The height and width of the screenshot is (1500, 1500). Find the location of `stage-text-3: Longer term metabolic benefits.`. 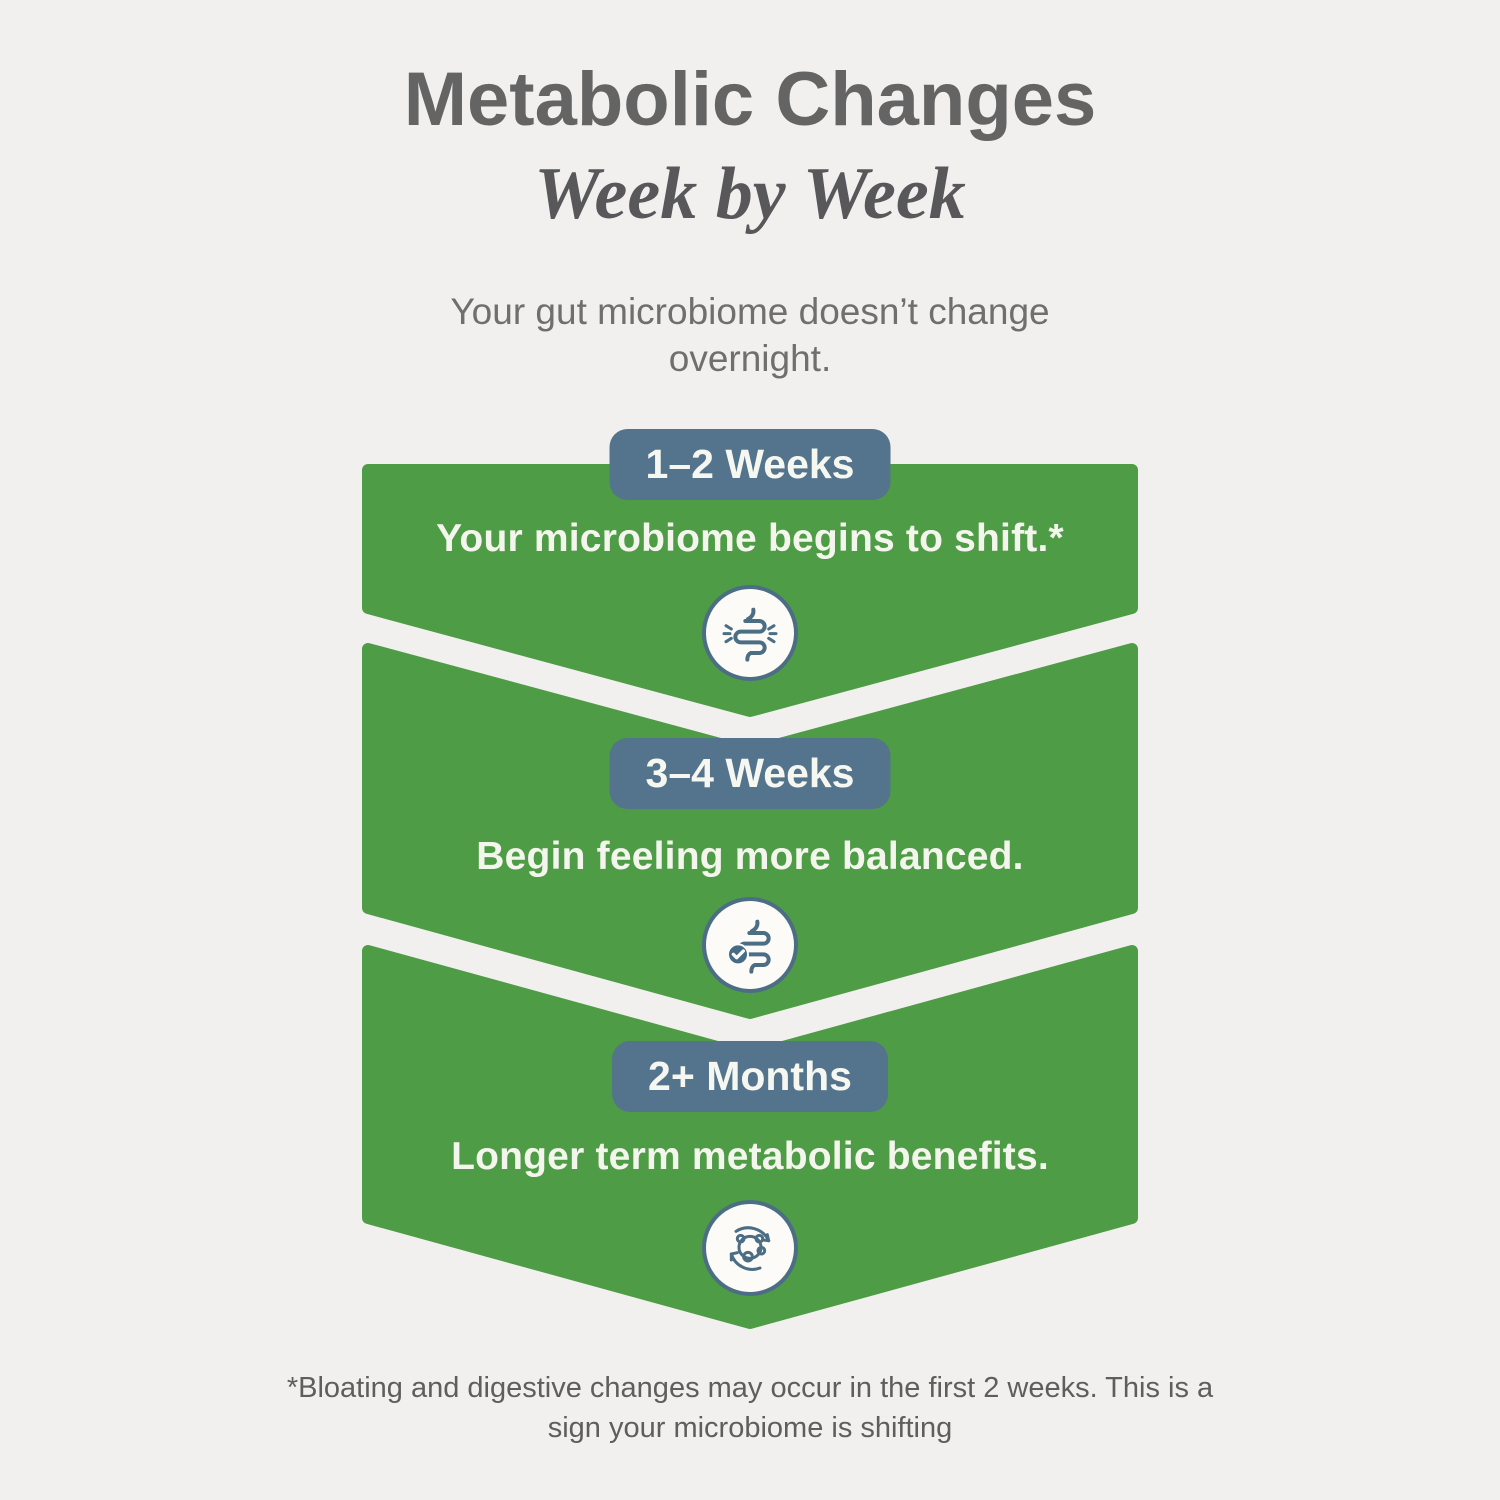

stage-text-3: Longer term metabolic benefits. is located at coordinates (750, 1156).